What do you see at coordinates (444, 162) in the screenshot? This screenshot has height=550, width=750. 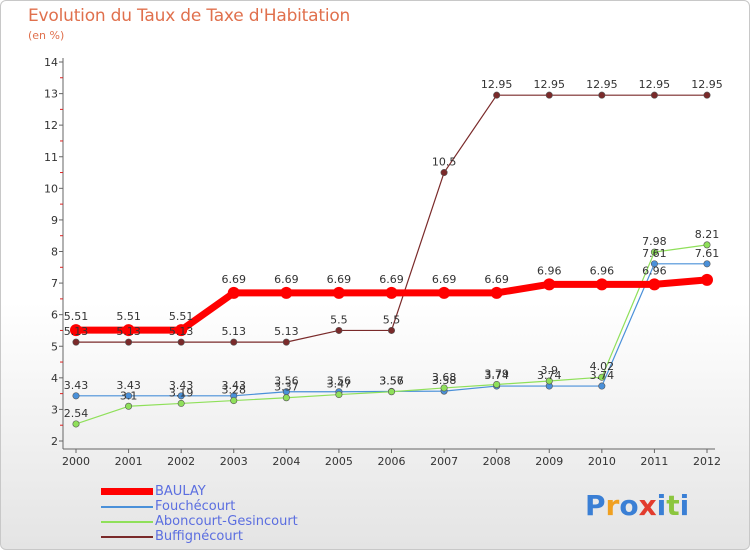 I see `data-label-3: 10.5` at bounding box center [444, 162].